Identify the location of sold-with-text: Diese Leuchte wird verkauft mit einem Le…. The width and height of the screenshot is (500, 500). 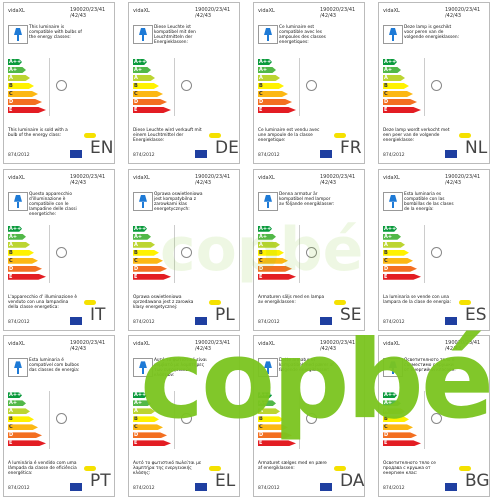
(167, 135).